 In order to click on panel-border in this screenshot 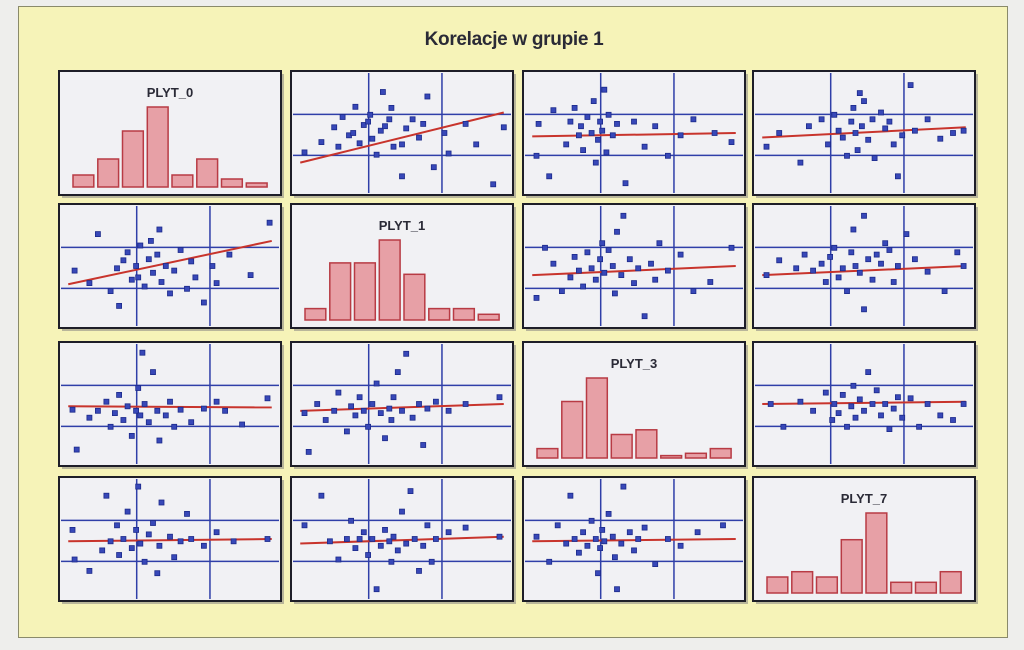, I will do `click(170, 133)`.